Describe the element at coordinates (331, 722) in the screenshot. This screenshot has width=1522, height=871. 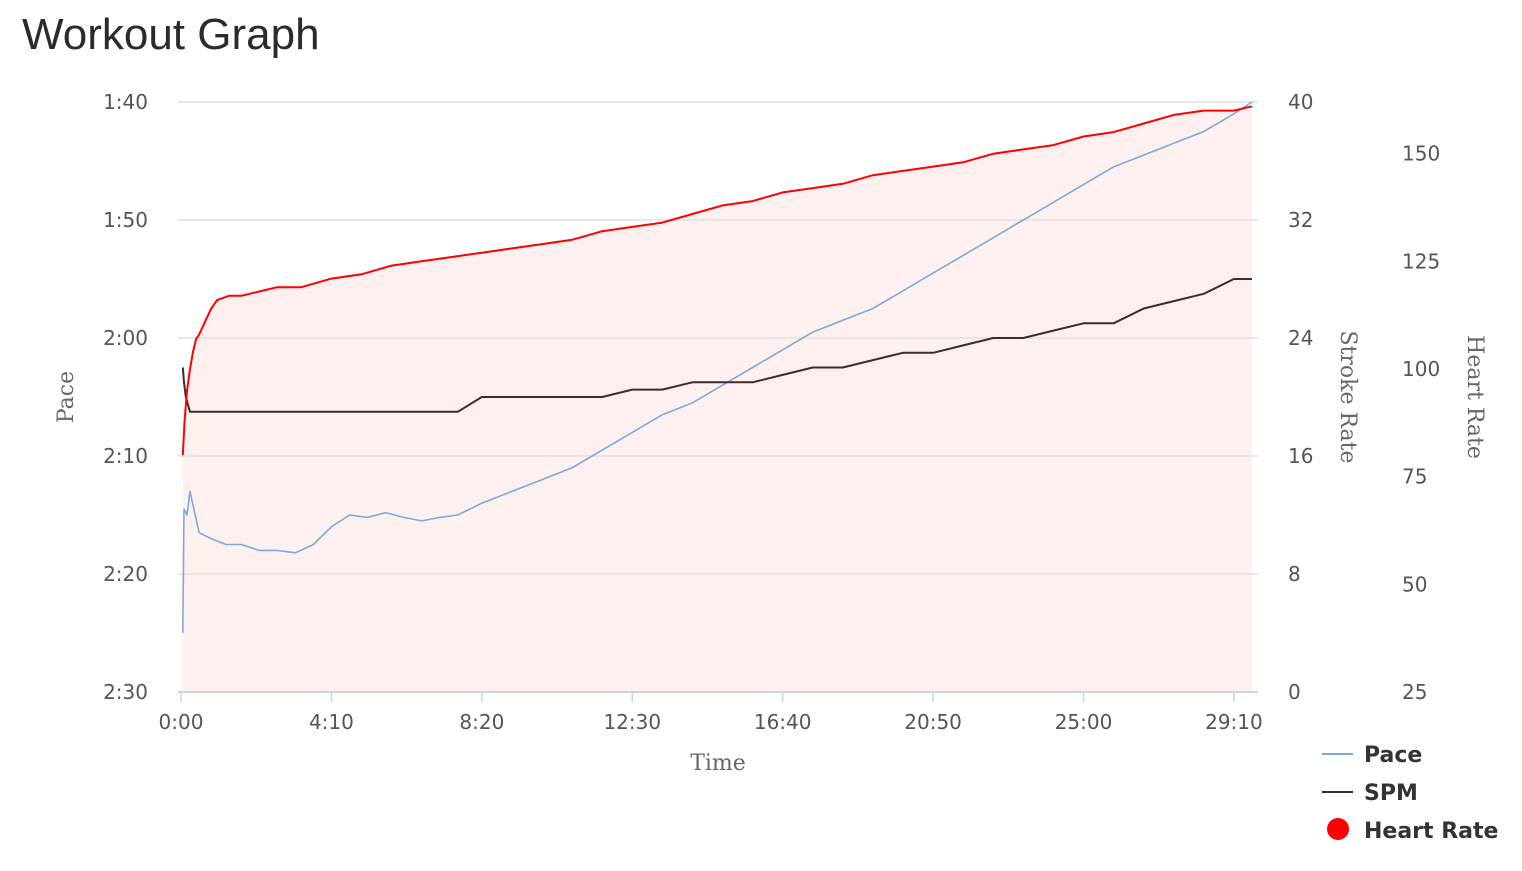
I see `x-tick-label: 4:10` at that location.